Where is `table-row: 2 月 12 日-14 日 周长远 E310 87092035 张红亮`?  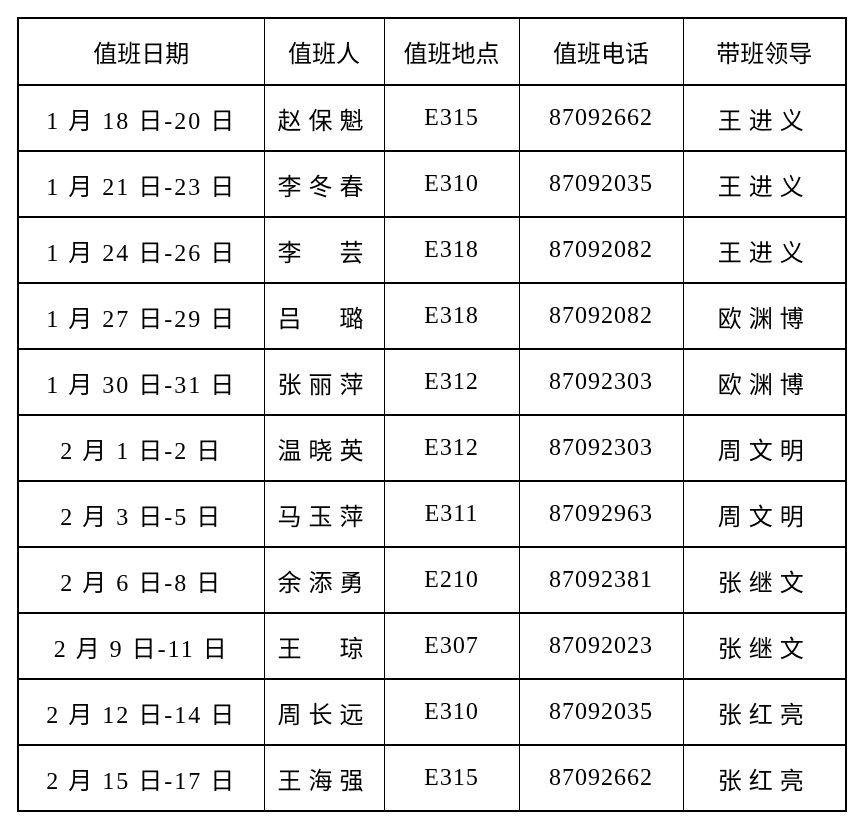 table-row: 2 月 12 日-14 日 周长远 E310 87092035 张红亮 is located at coordinates (432, 712).